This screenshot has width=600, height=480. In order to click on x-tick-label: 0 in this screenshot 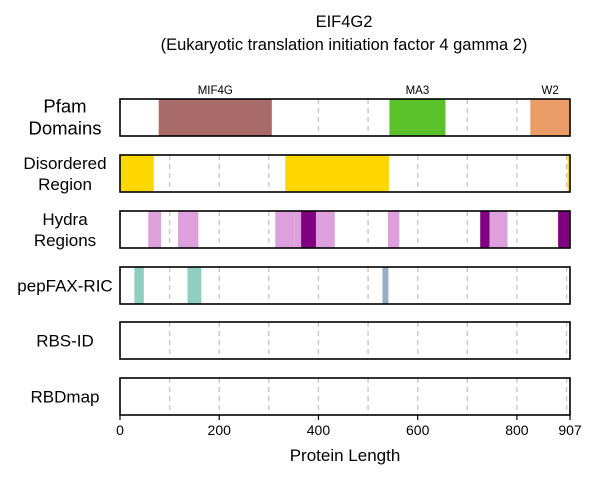, I will do `click(120, 430)`.